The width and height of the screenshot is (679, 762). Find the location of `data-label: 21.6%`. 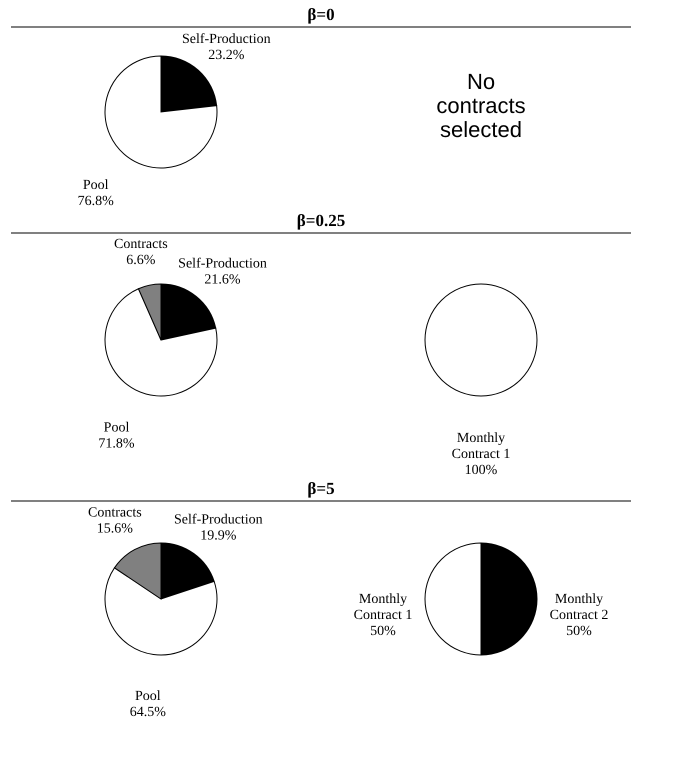

data-label: 21.6% is located at coordinates (222, 280).